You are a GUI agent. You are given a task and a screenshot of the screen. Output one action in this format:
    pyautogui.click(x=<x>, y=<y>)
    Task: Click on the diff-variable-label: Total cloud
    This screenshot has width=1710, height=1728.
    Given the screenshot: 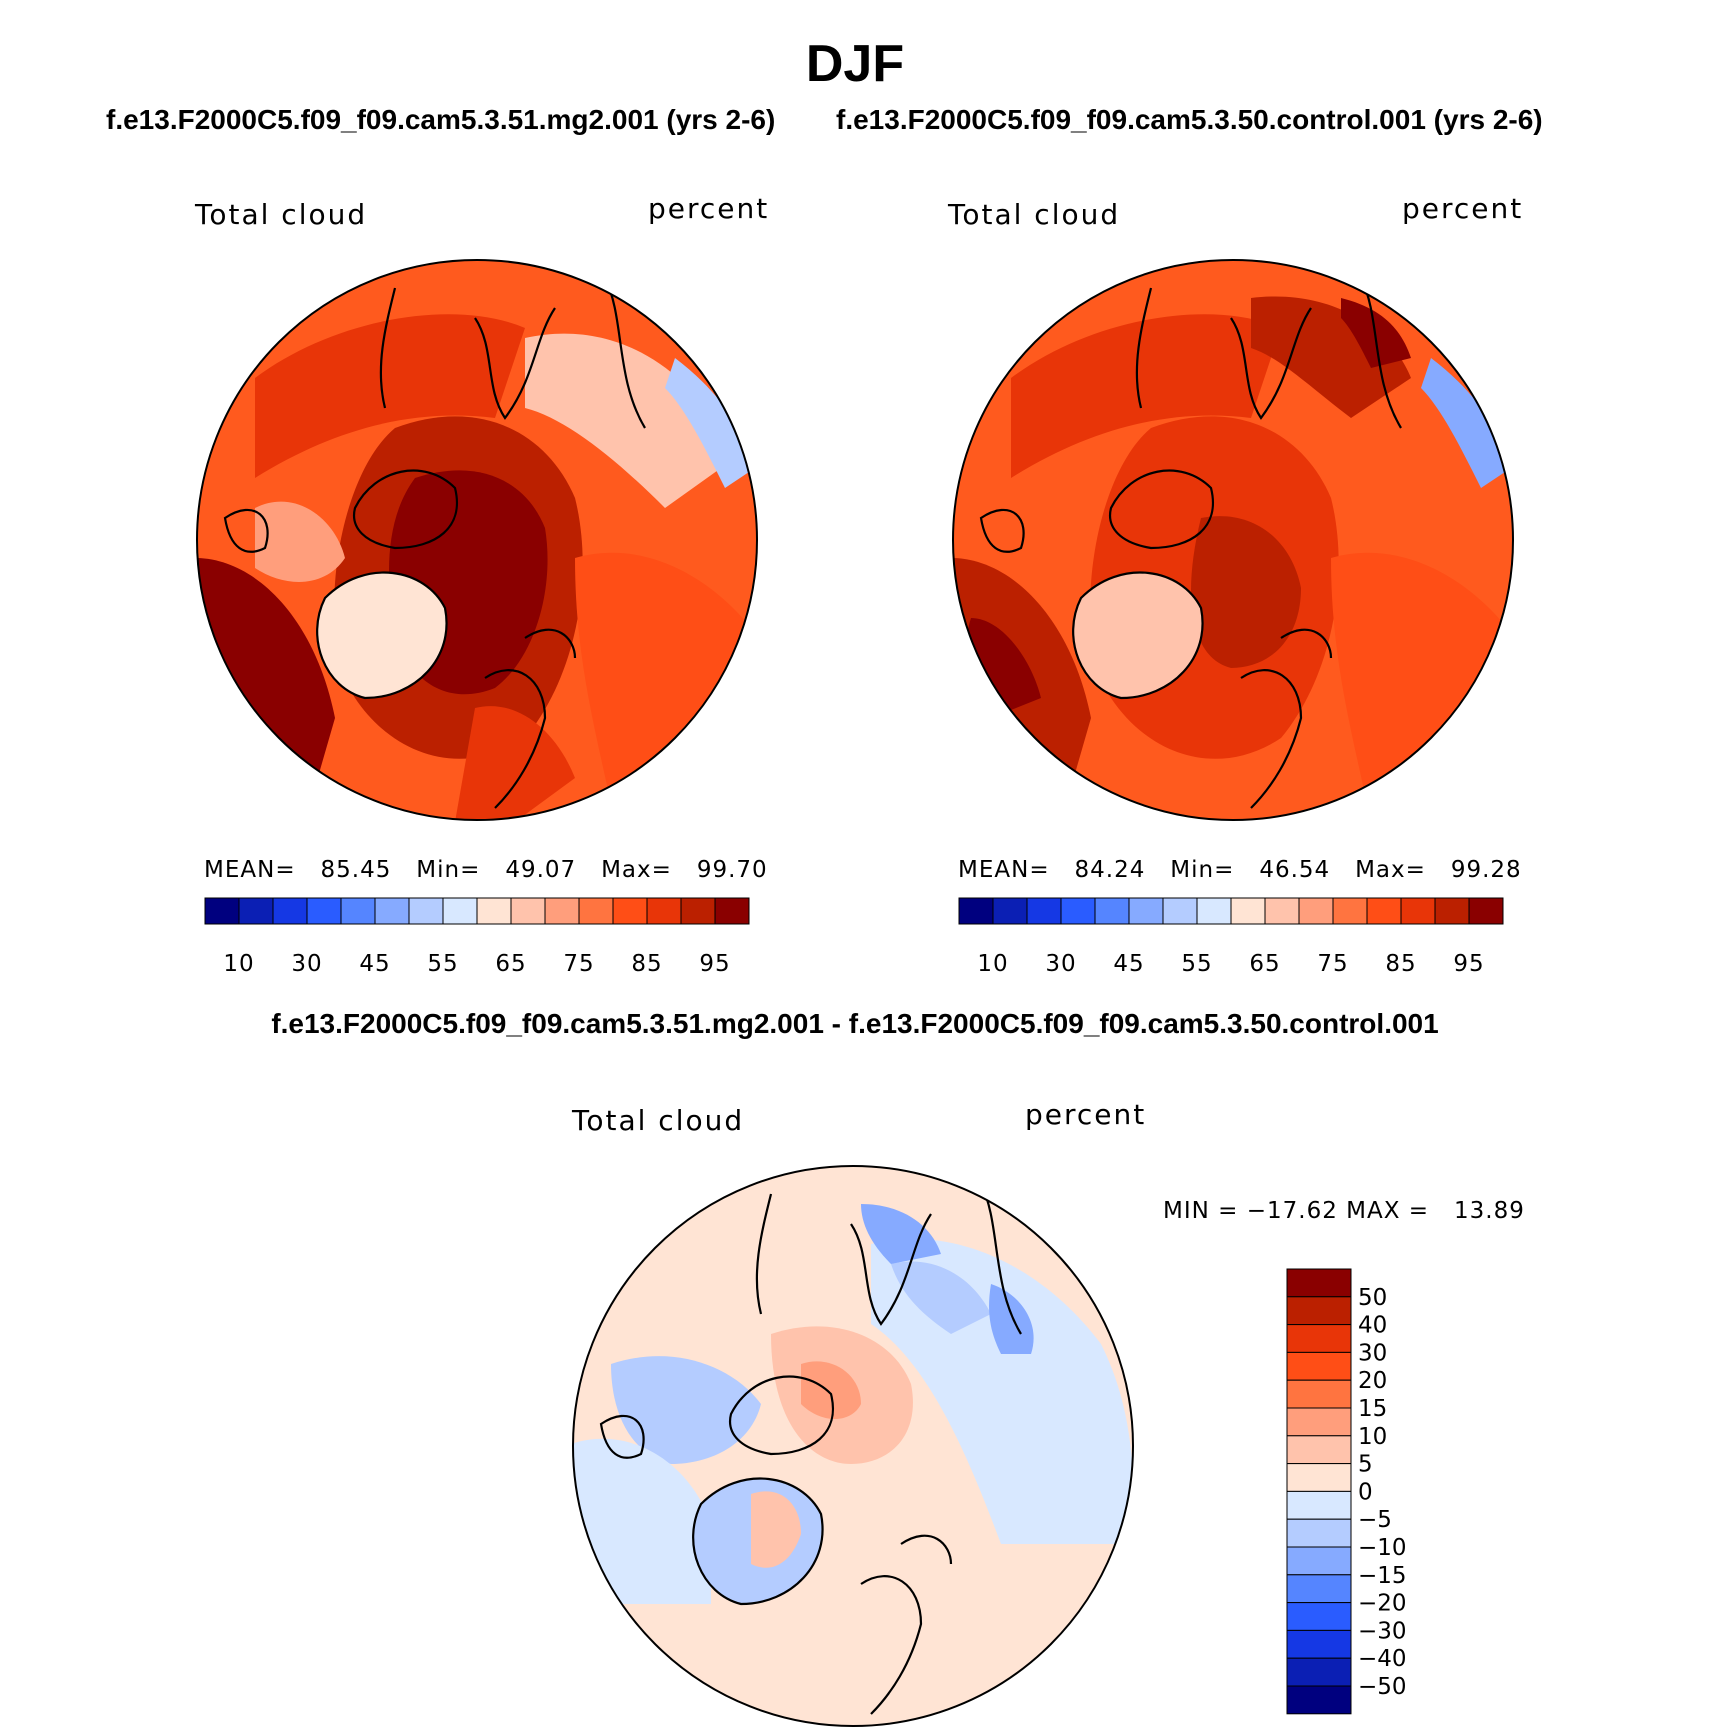 What is the action you would take?
    pyautogui.click(x=658, y=1120)
    